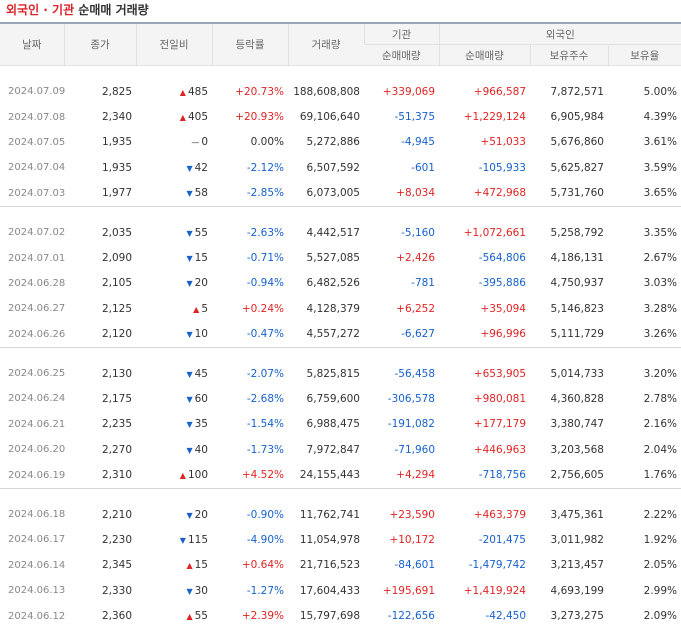 The height and width of the screenshot is (629, 681). I want to click on change-value: 40, so click(201, 449).